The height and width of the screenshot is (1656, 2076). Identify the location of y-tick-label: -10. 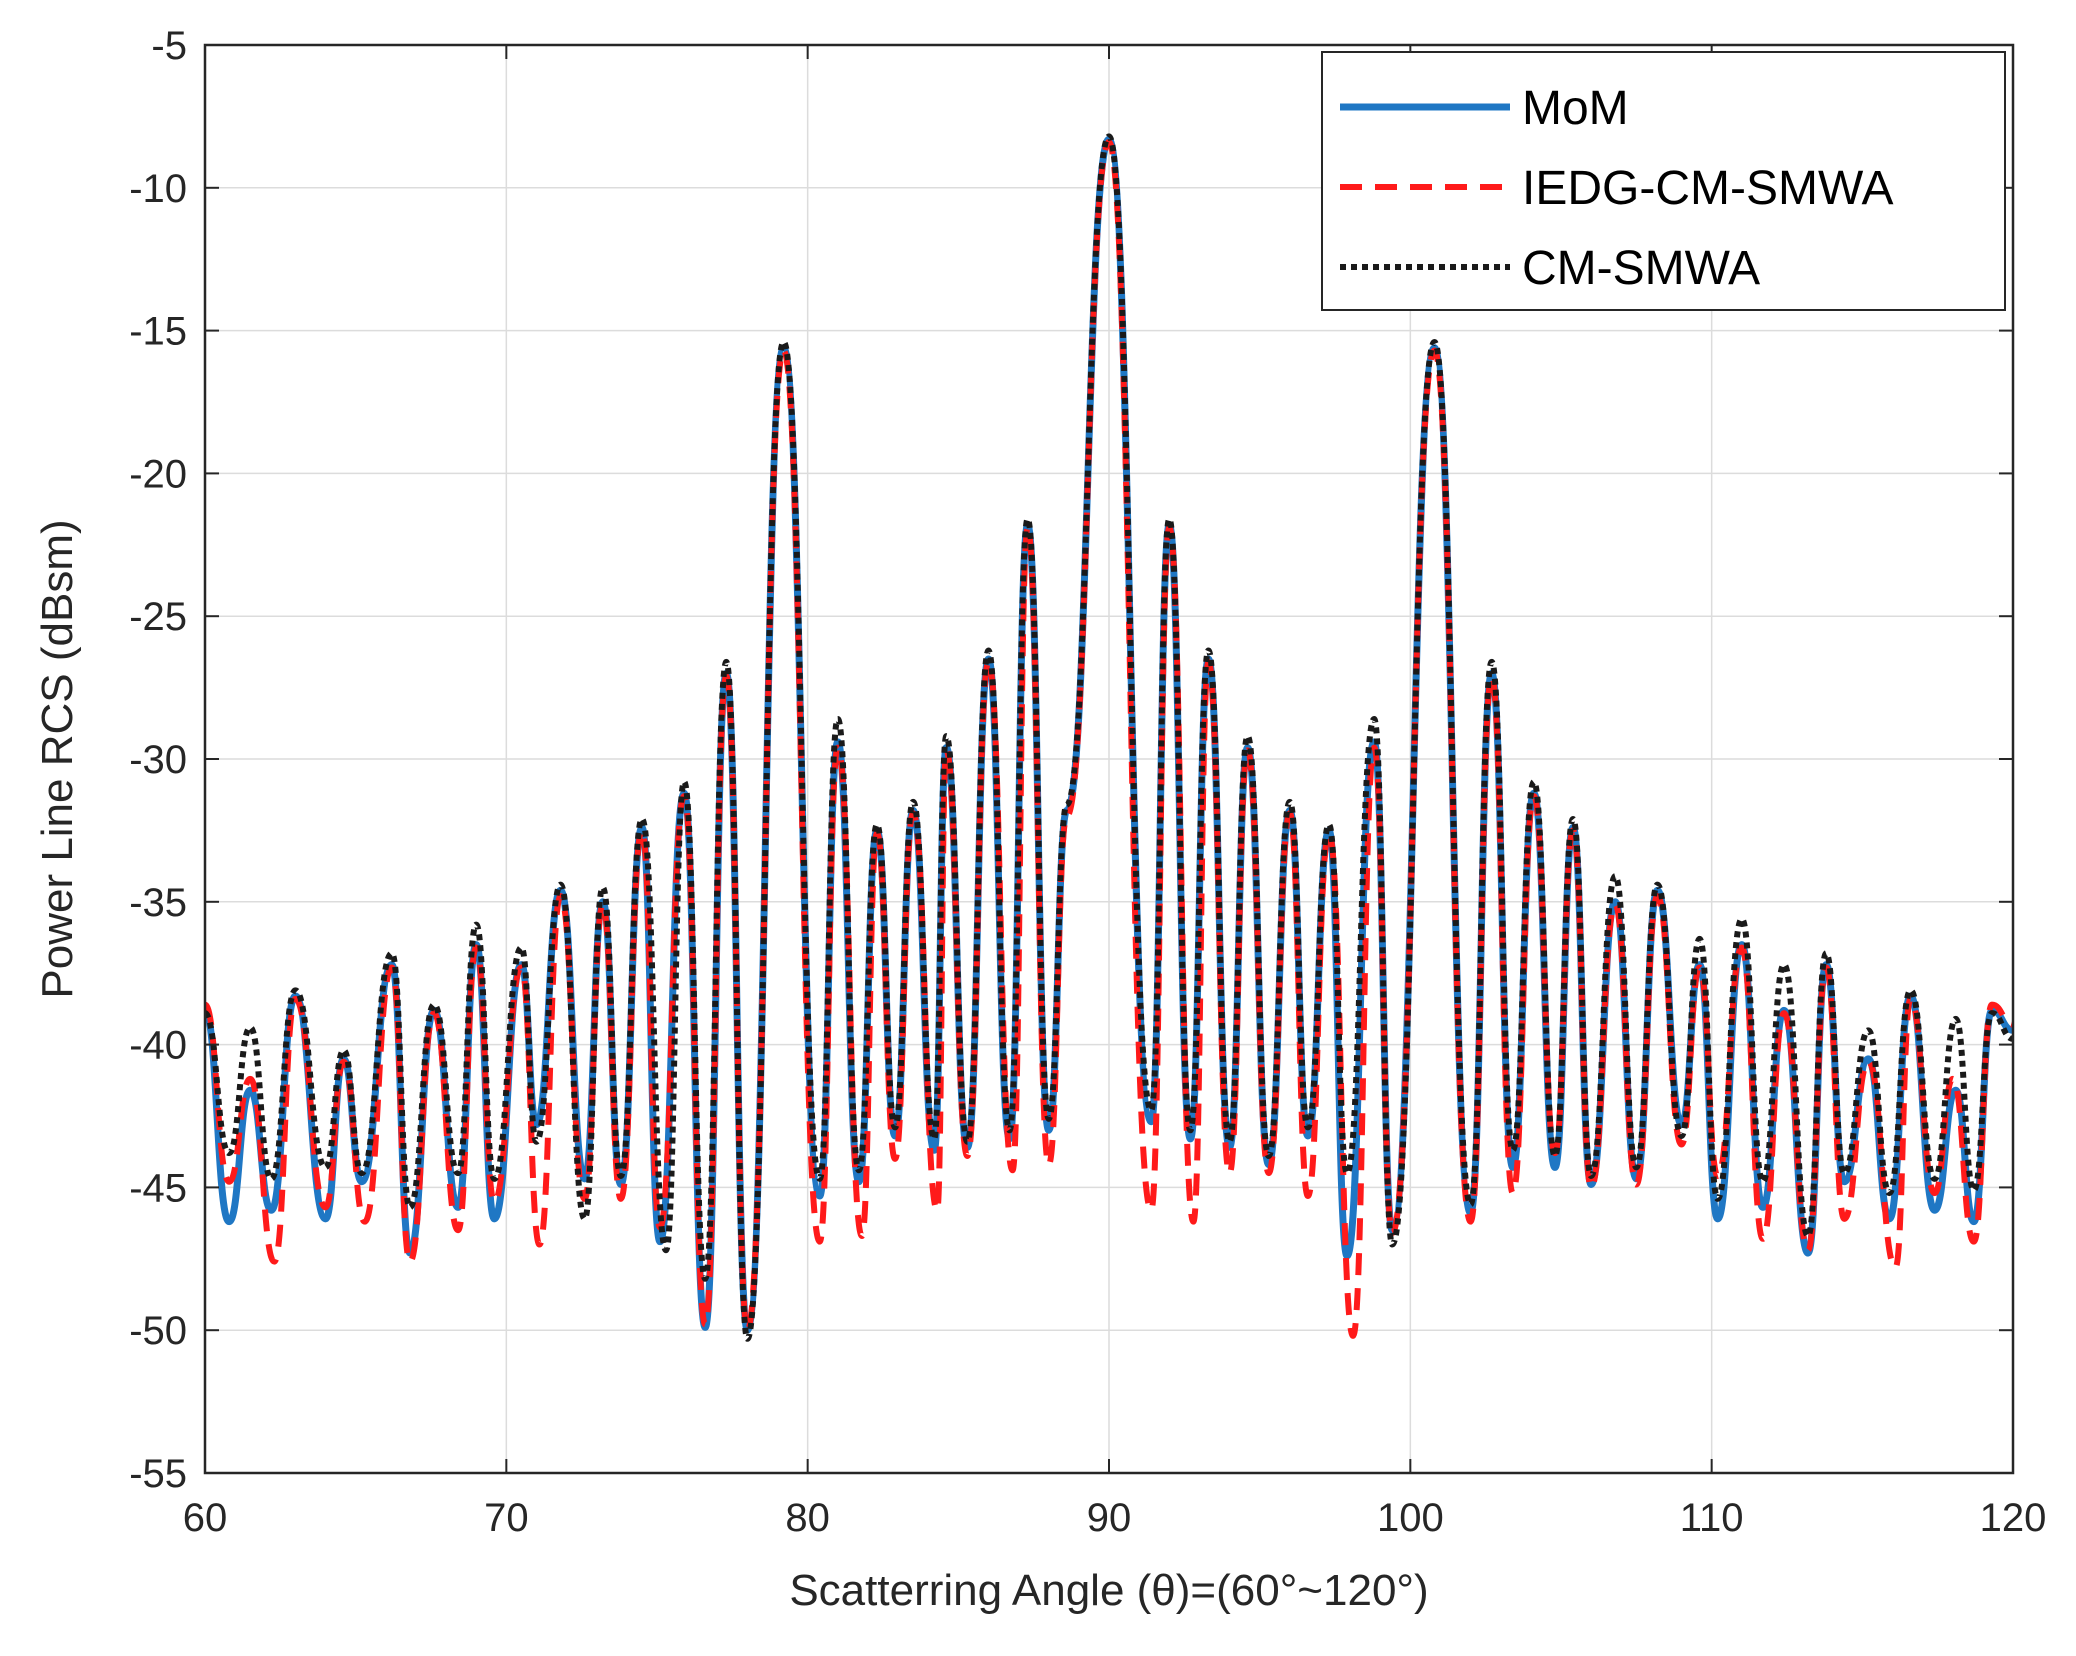
(158, 189).